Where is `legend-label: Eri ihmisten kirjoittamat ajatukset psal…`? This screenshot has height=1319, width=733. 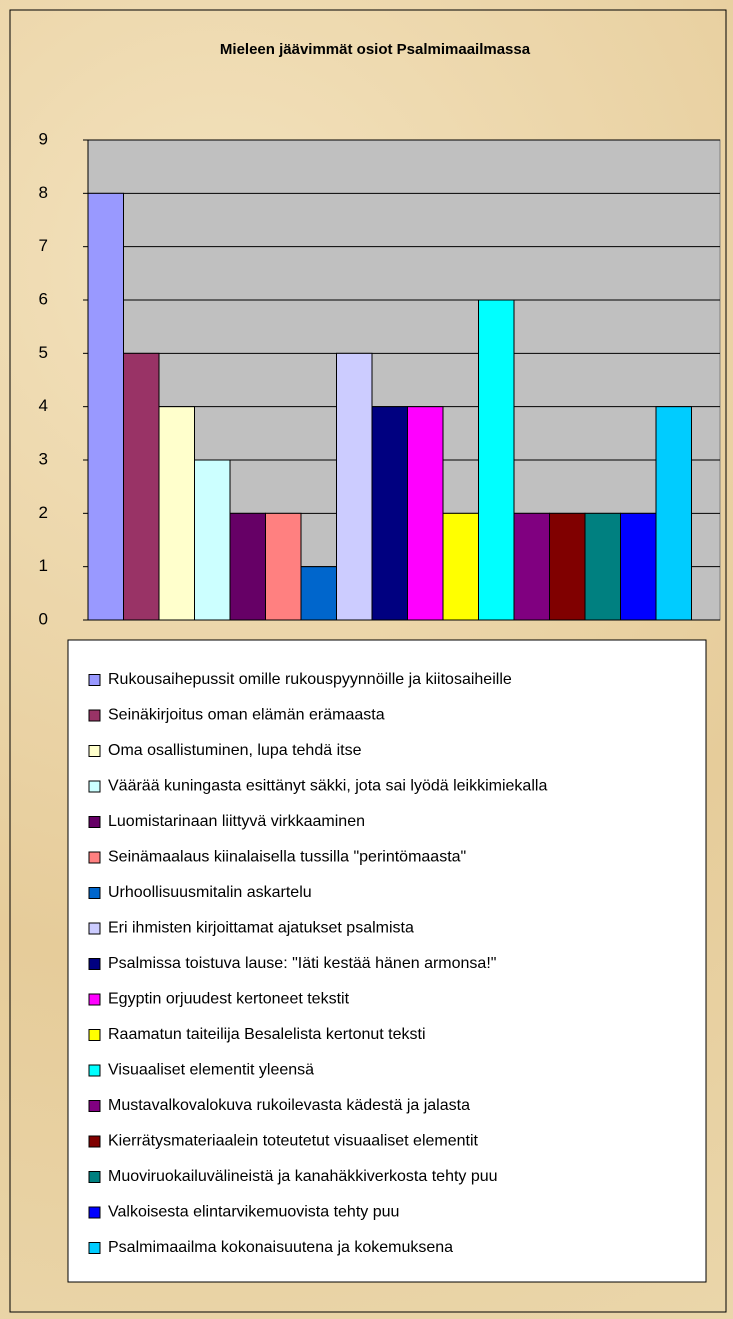
legend-label: Eri ihmisten kirjoittamat ajatukset psal… is located at coordinates (261, 928).